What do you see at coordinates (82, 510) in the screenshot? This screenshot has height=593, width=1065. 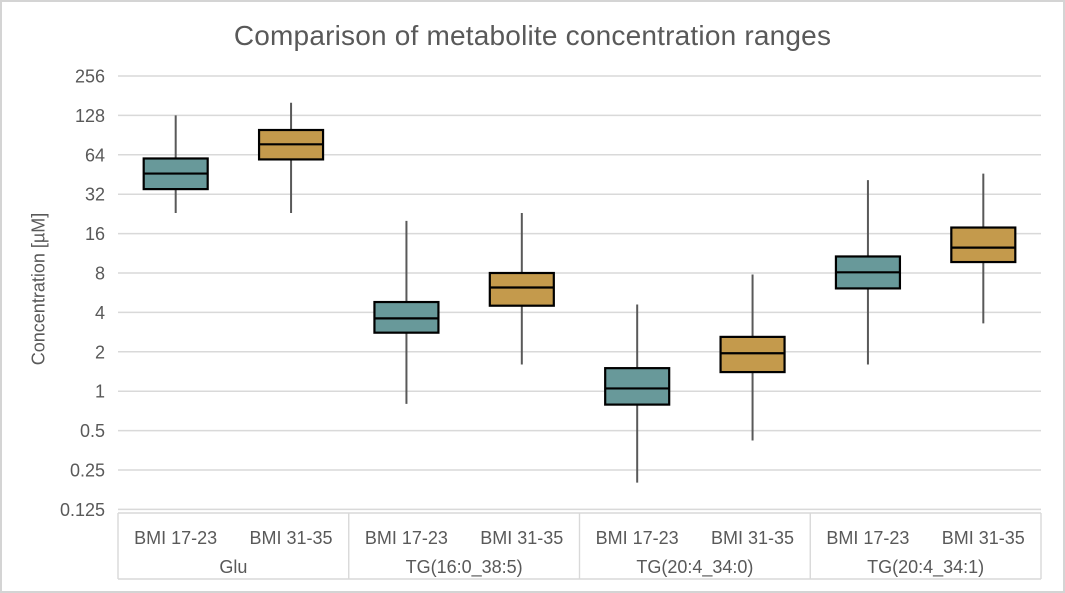 I see `y-tick-label: 0.125` at bounding box center [82, 510].